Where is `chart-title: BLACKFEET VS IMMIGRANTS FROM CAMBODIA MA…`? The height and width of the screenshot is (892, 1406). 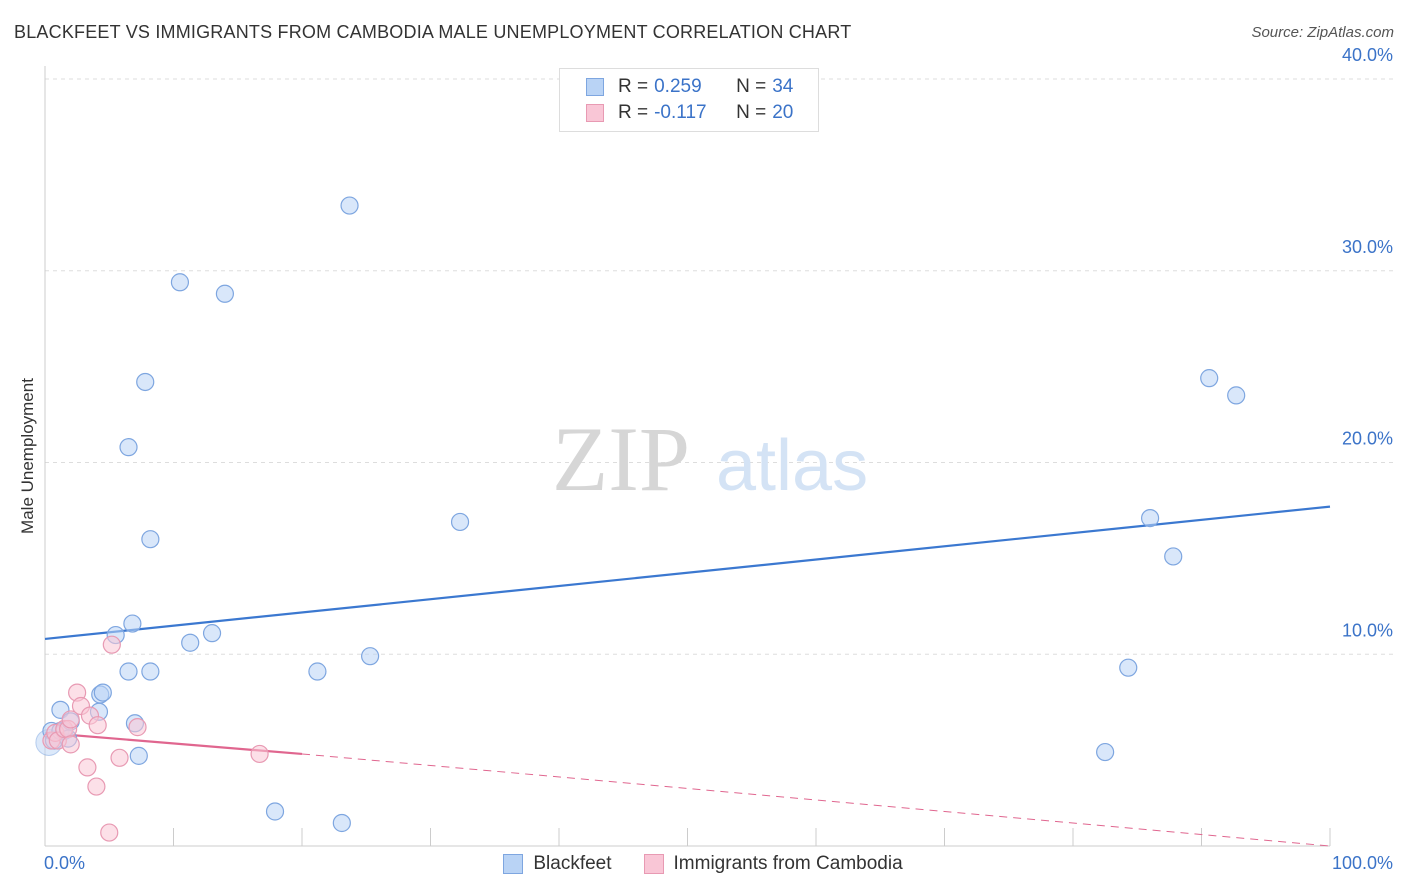 chart-title: BLACKFEET VS IMMIGRANTS FROM CAMBODIA MA… is located at coordinates (433, 32).